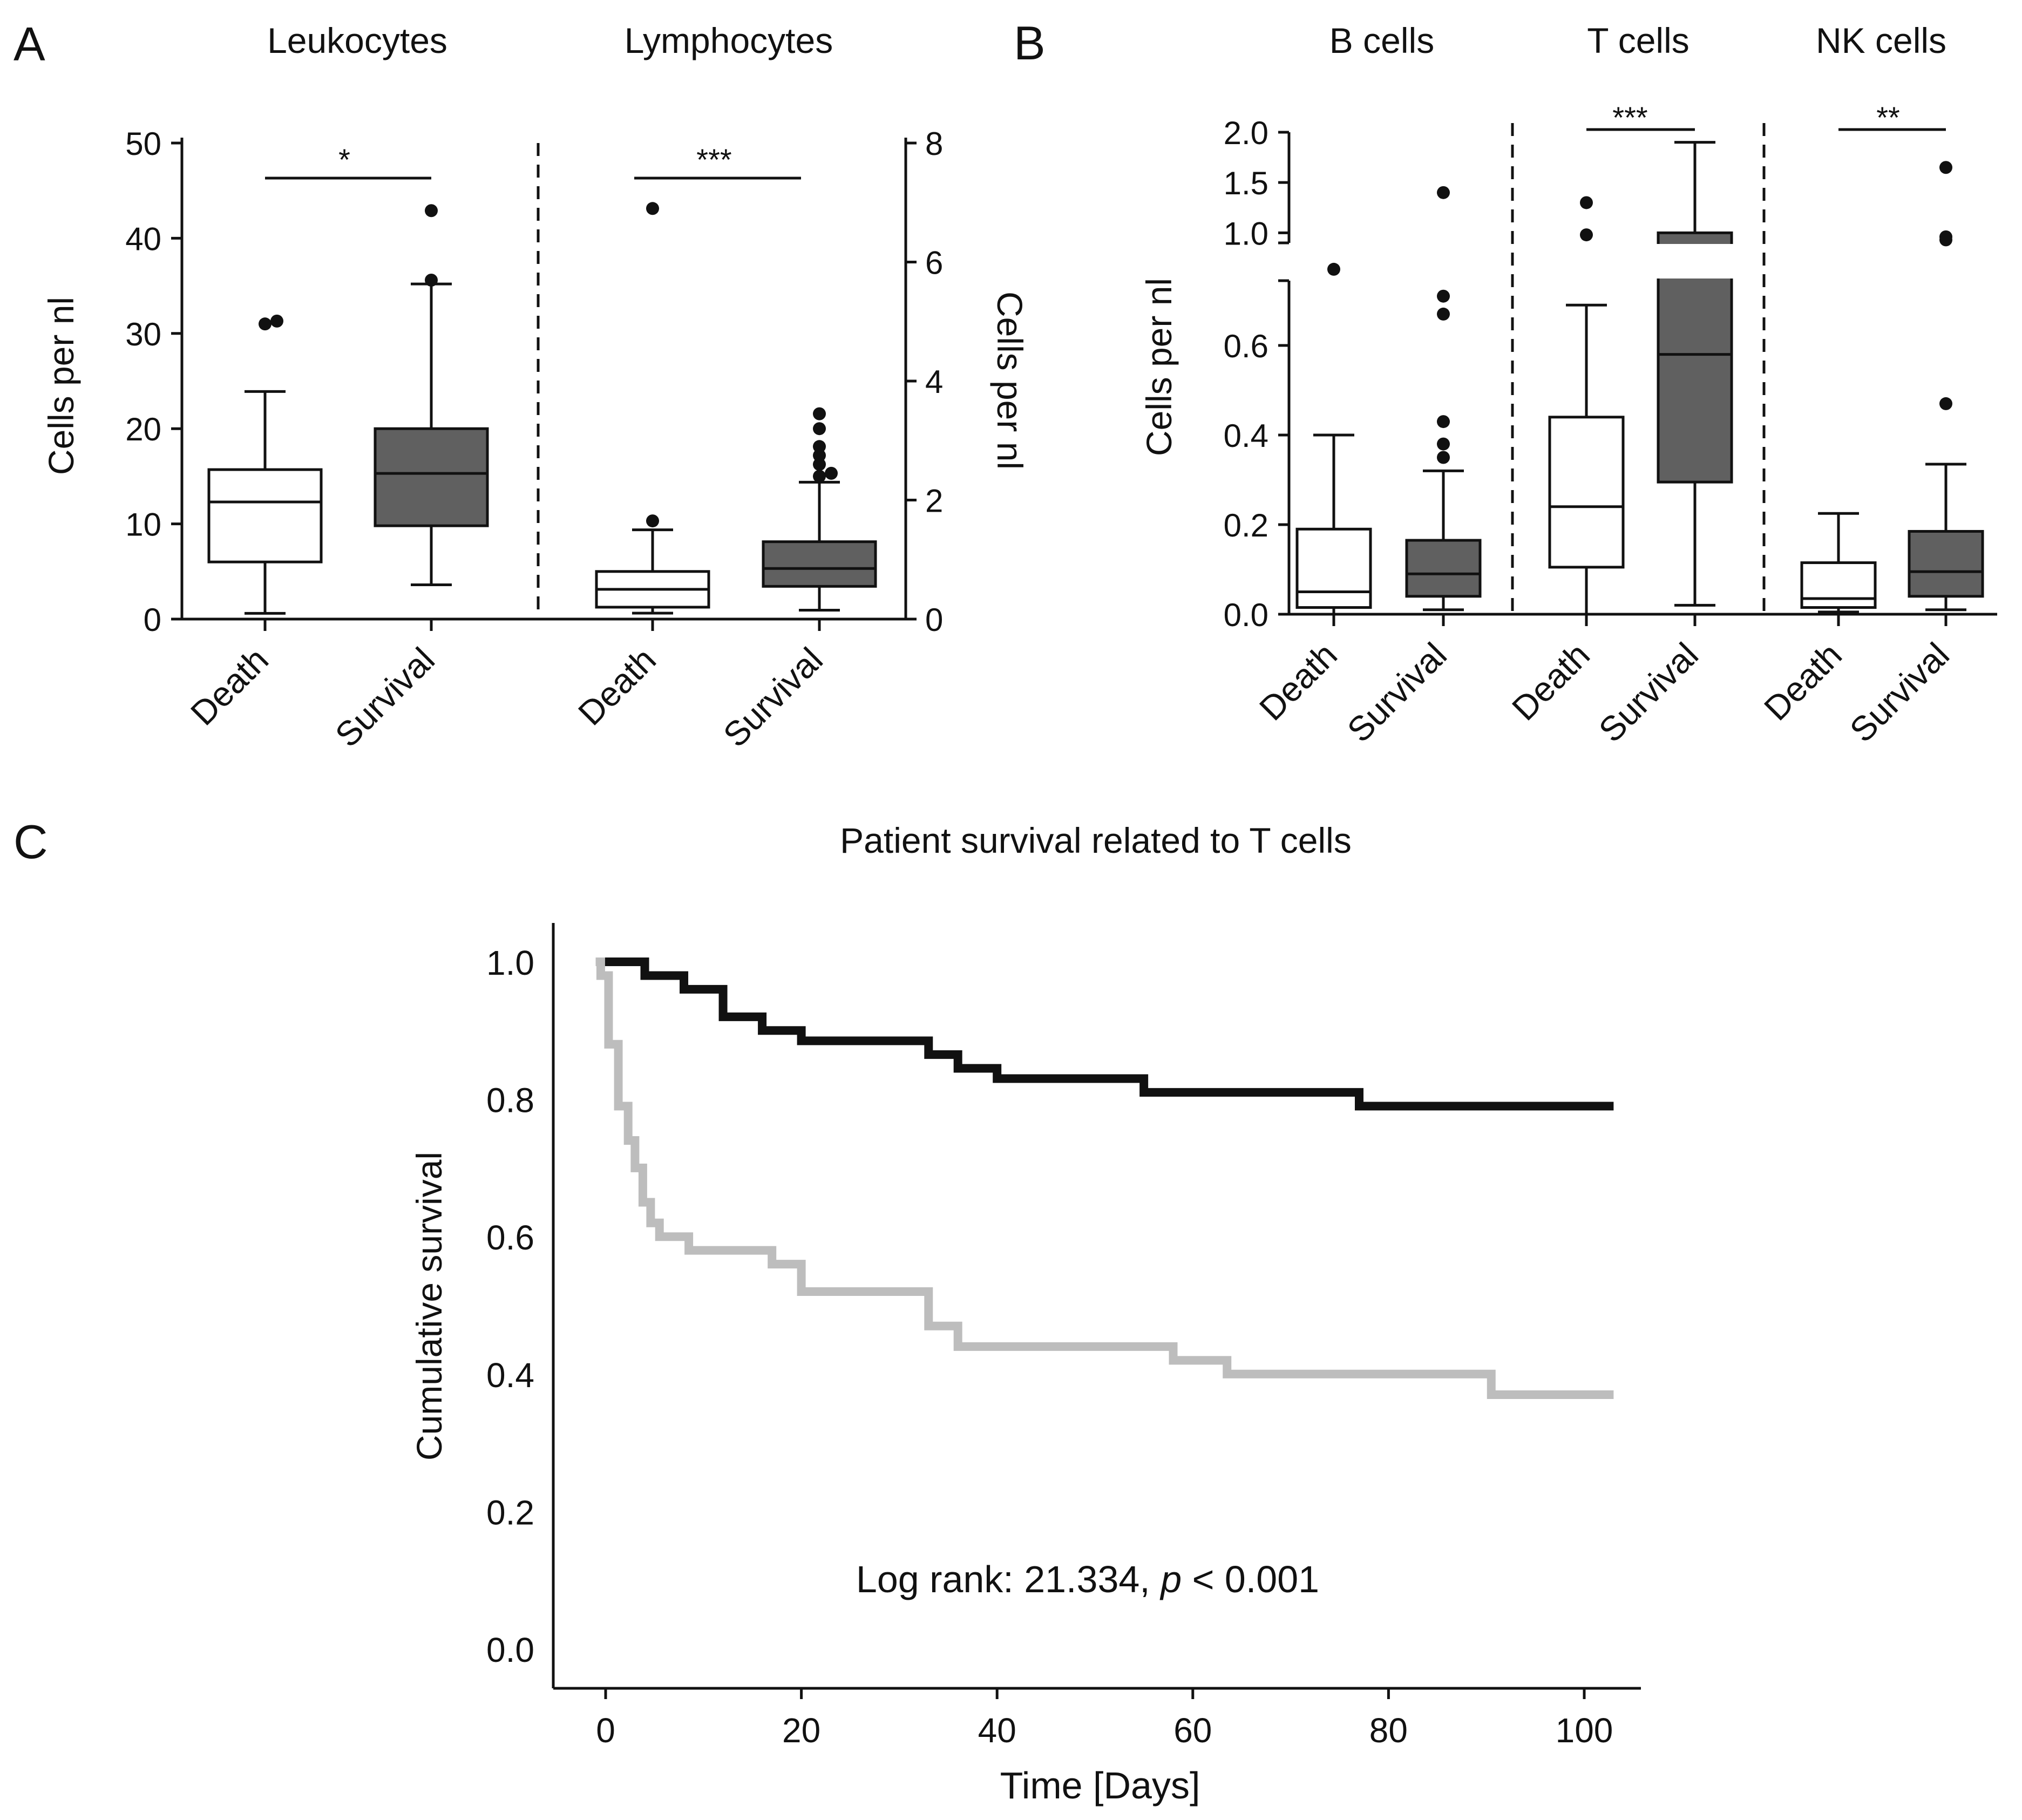  I want to click on panel-b-ticks: 0.0 0.2 0.4 0.6 1.0 1.5 2.0, so click(1256, 374).